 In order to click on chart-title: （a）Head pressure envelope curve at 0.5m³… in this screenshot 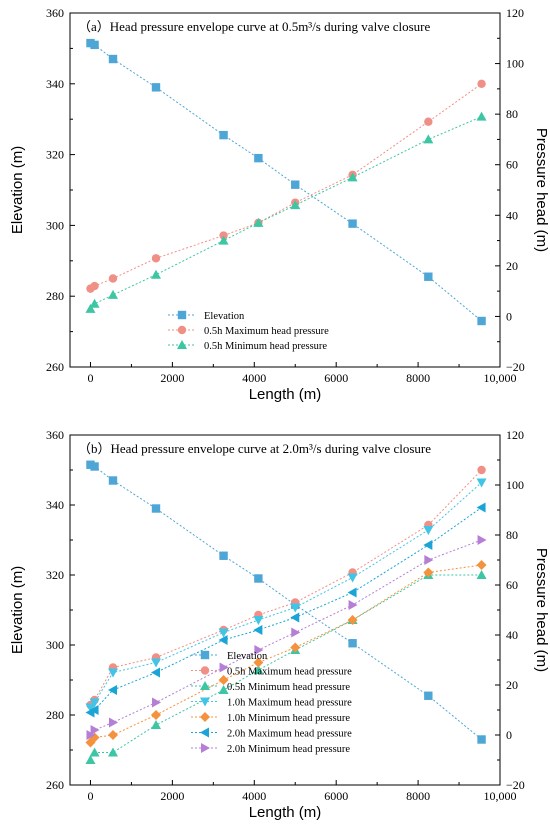, I will do `click(254, 26)`.